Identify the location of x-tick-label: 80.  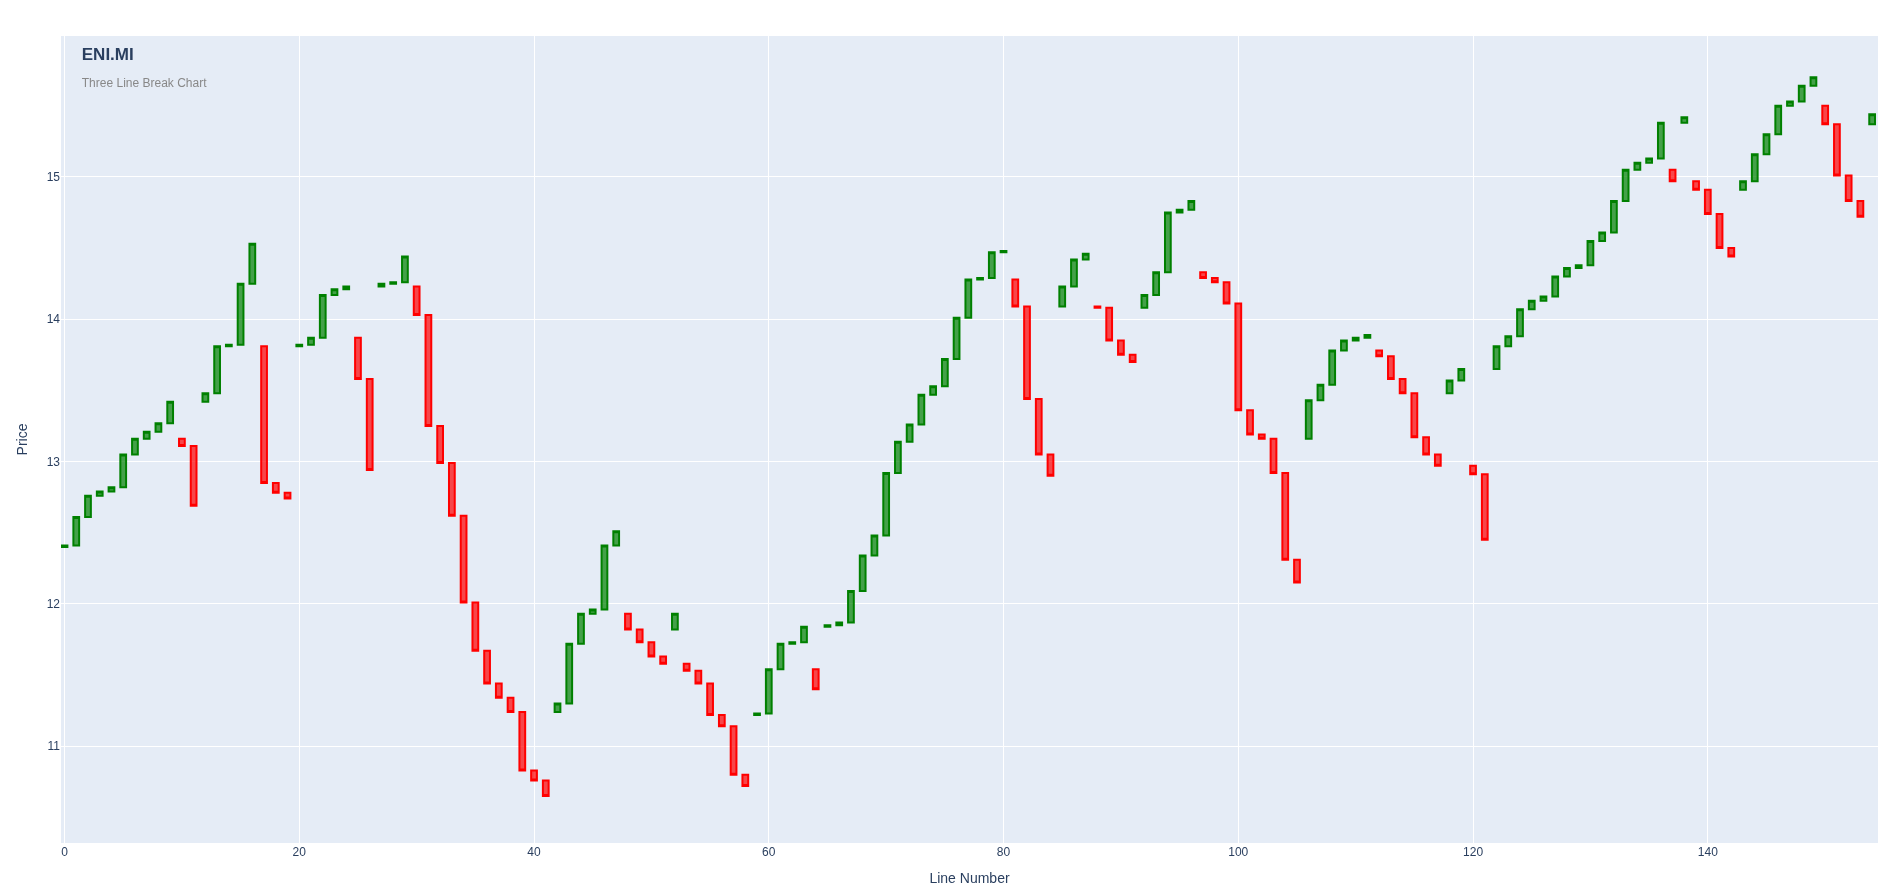
(1003, 852).